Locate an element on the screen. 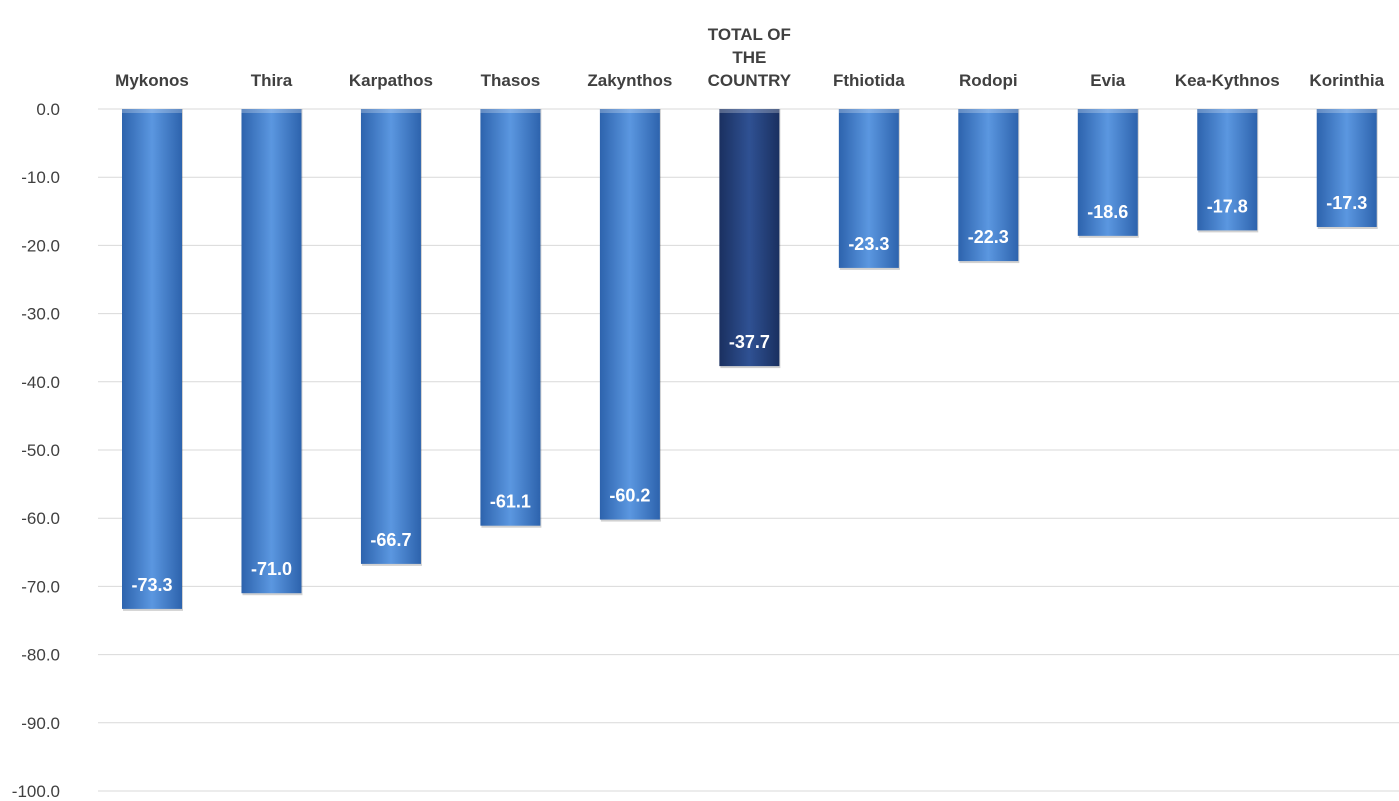 This screenshot has width=1399, height=801. x-category-label: Karpathos is located at coordinates (391, 80).